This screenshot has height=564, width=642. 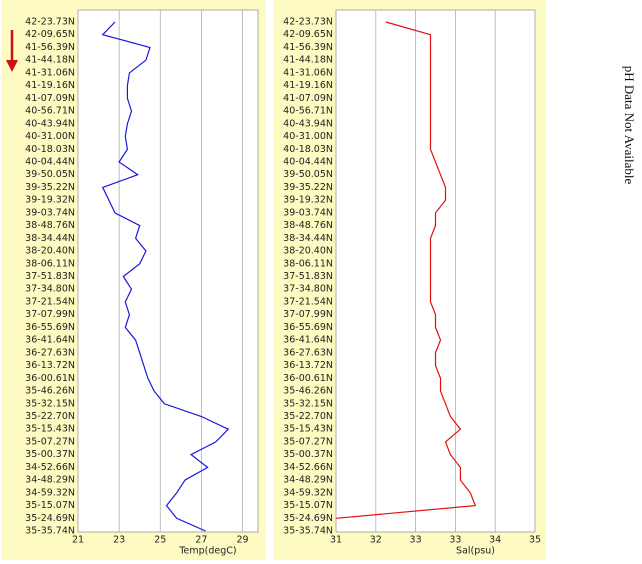 I want to click on x-tick-label: 23, so click(x=119, y=540).